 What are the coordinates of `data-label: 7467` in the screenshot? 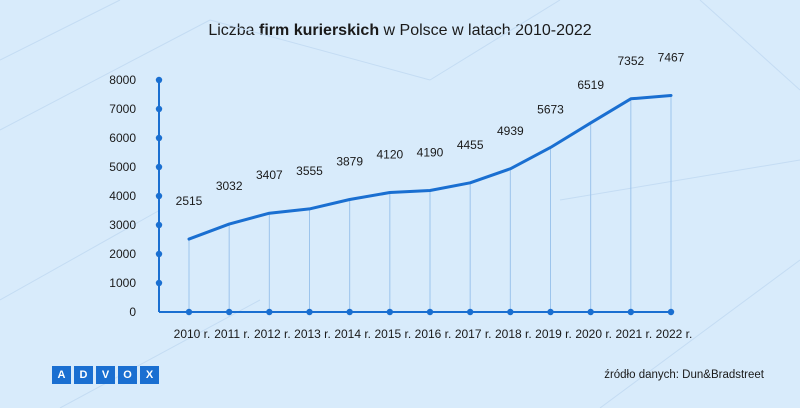 It's located at (671, 57).